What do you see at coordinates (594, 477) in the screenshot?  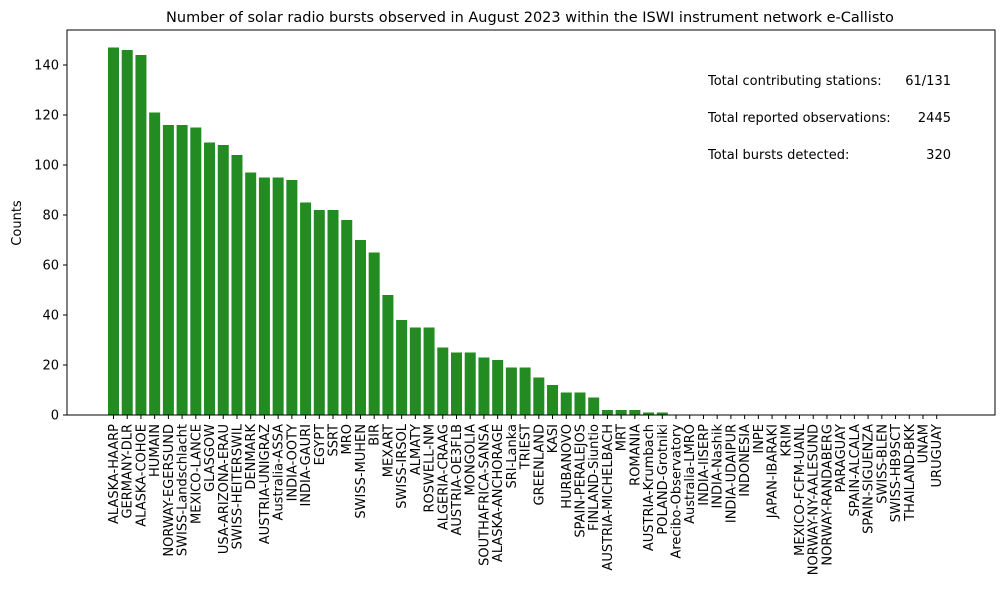 I see `x-tick-label: FINLAND-Siuntio` at bounding box center [594, 477].